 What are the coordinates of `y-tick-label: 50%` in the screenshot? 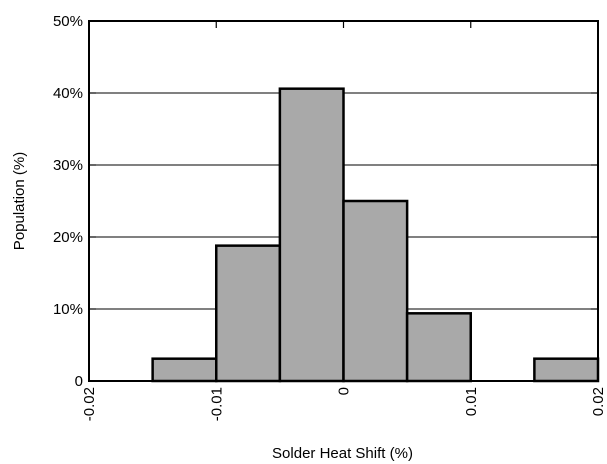 It's located at (68, 21).